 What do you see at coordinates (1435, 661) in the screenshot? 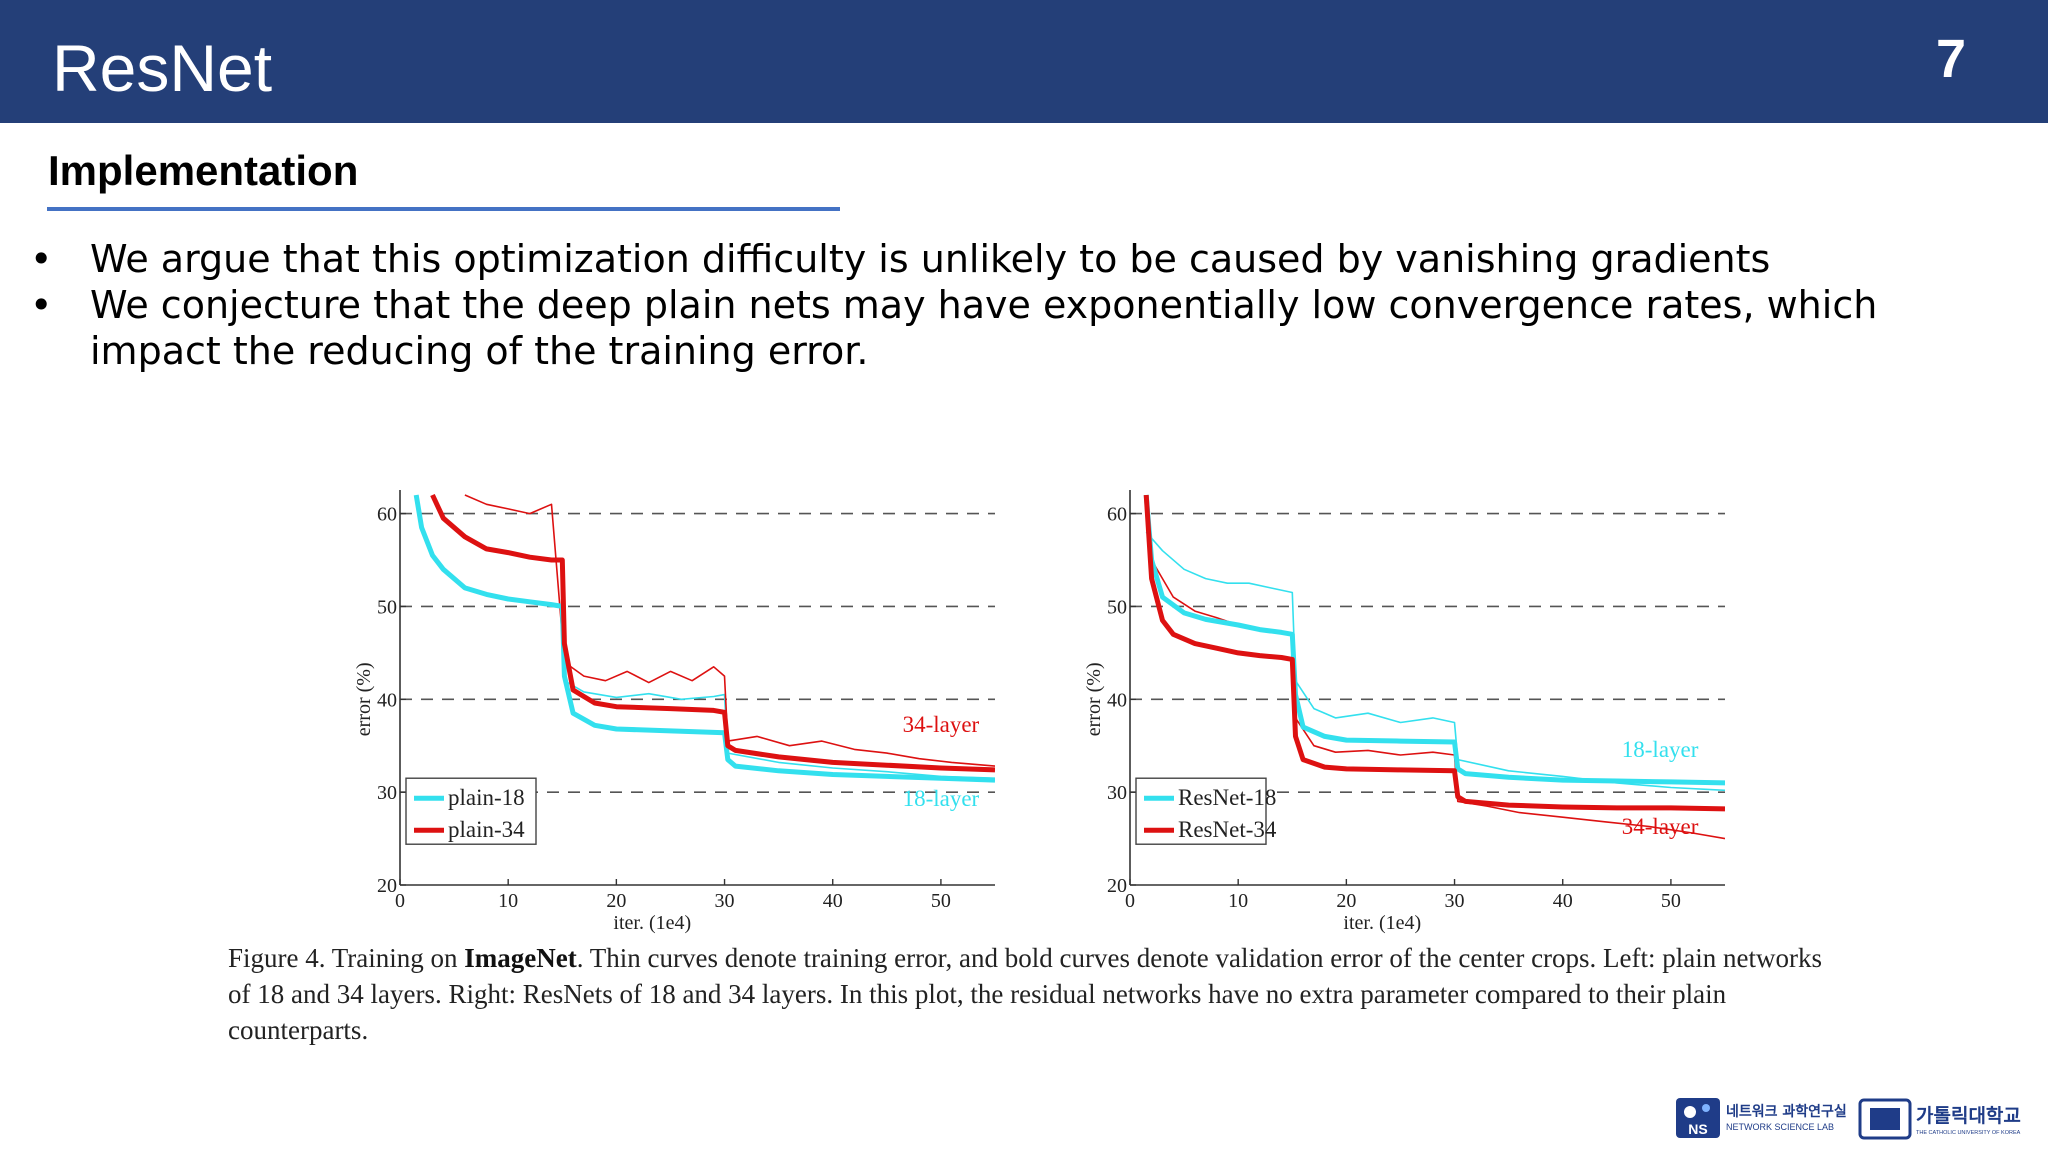
I see `series-line-resnet-18-train` at bounding box center [1435, 661].